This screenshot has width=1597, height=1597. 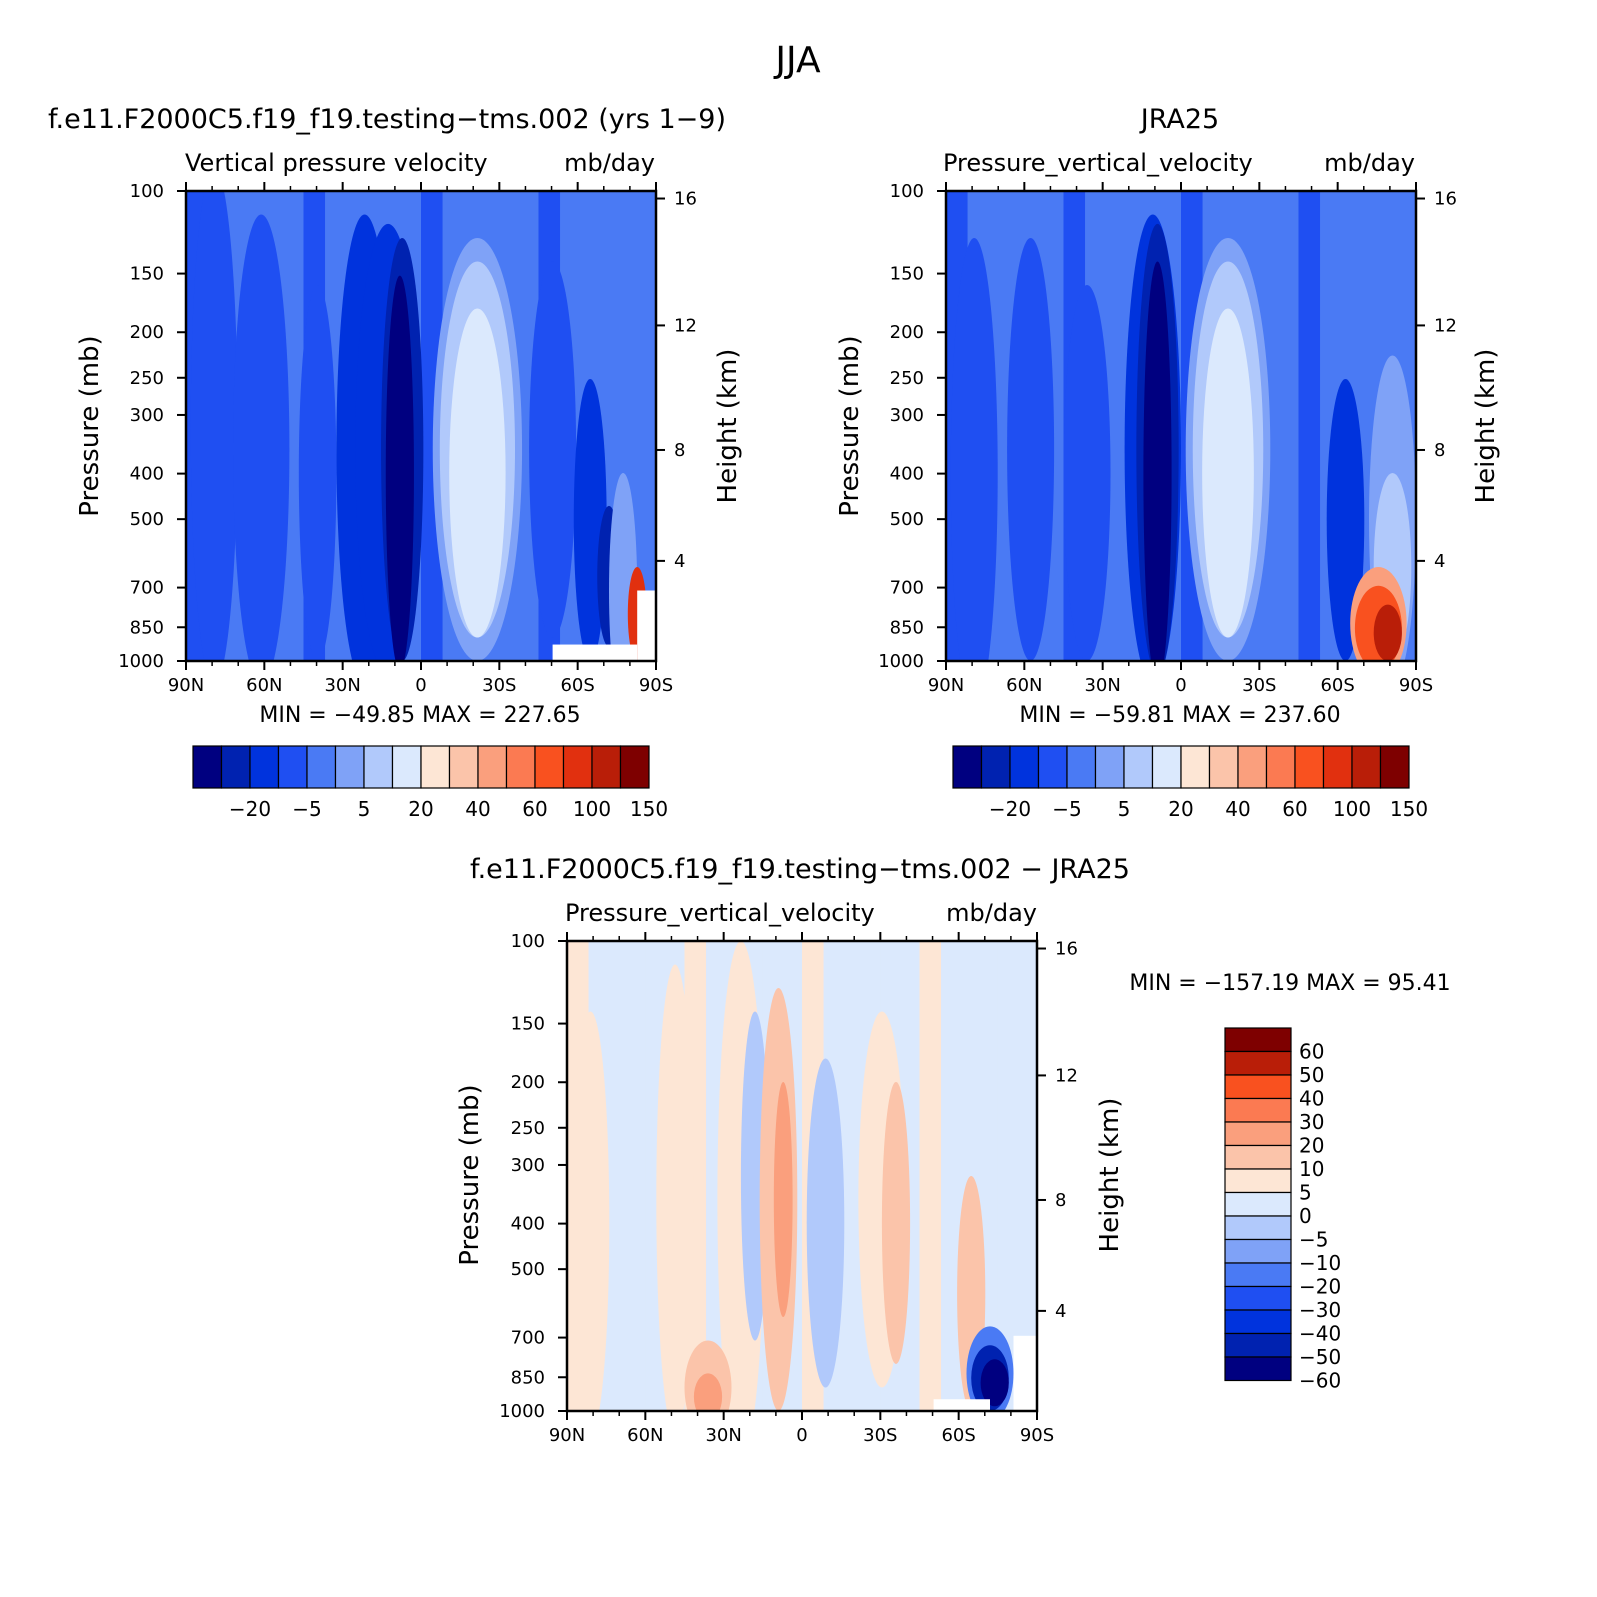 What do you see at coordinates (1294, 809) in the screenshot?
I see `colorbar-label: 60` at bounding box center [1294, 809].